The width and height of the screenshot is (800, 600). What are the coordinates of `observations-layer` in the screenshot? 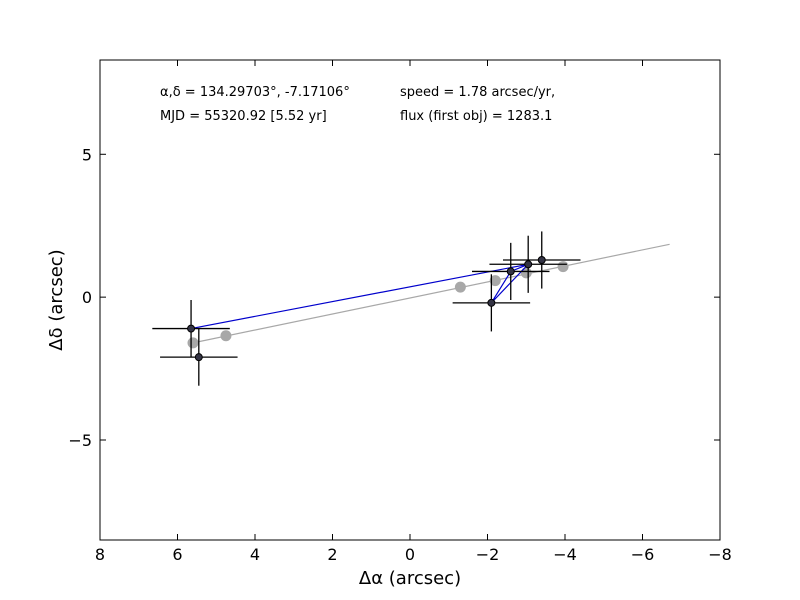 It's located at (366, 308).